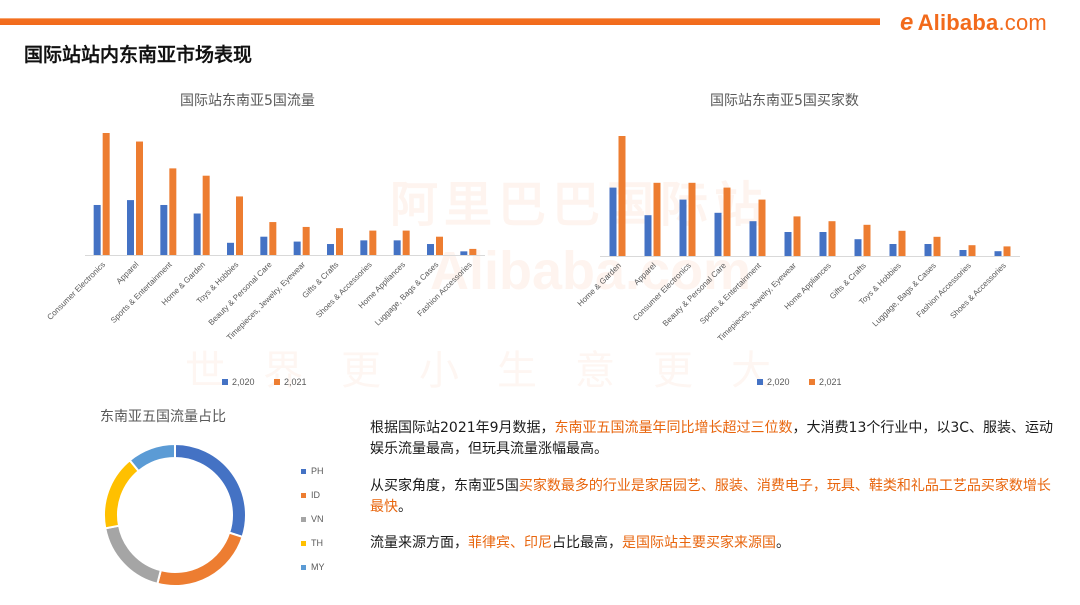 Image resolution: width=1080 pixels, height=605 pixels. I want to click on buyers-chart-bar-home-appliances-2020, so click(823, 244).